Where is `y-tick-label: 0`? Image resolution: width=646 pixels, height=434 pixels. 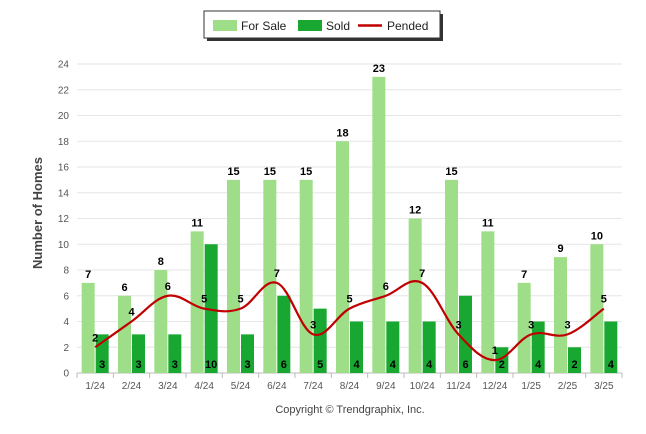
y-tick-label: 0 is located at coordinates (66, 374).